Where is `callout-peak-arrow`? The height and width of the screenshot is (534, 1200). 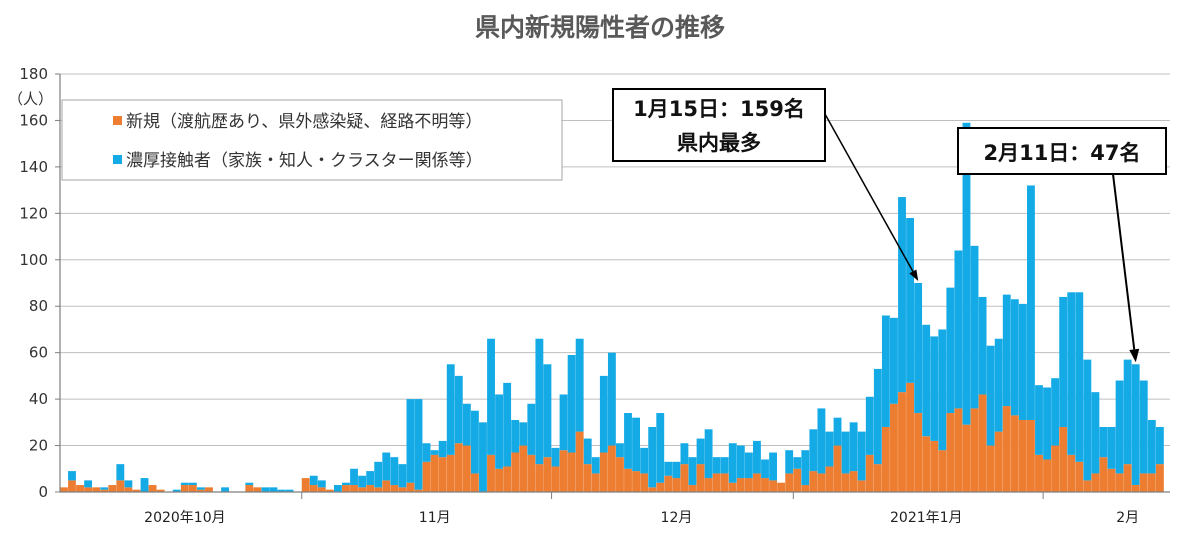 callout-peak-arrow is located at coordinates (869, 192).